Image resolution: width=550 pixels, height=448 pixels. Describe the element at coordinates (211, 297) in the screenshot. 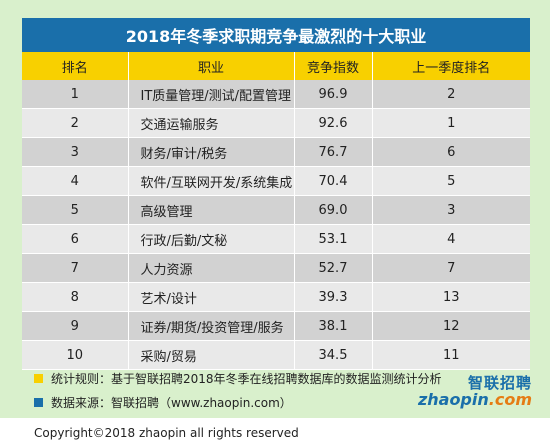

I see `cell-job: 艺术/设计` at that location.